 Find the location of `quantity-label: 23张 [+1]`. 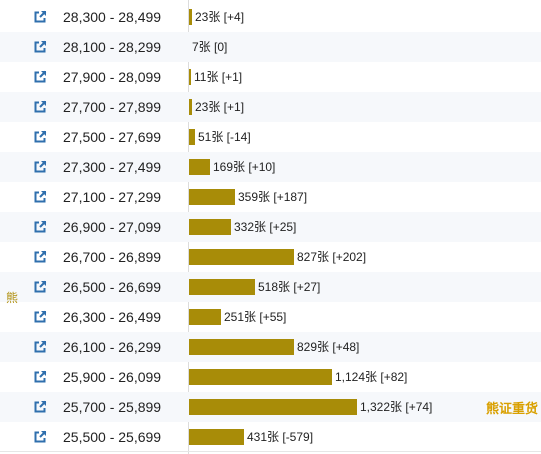

quantity-label: 23张 [+1] is located at coordinates (220, 107).